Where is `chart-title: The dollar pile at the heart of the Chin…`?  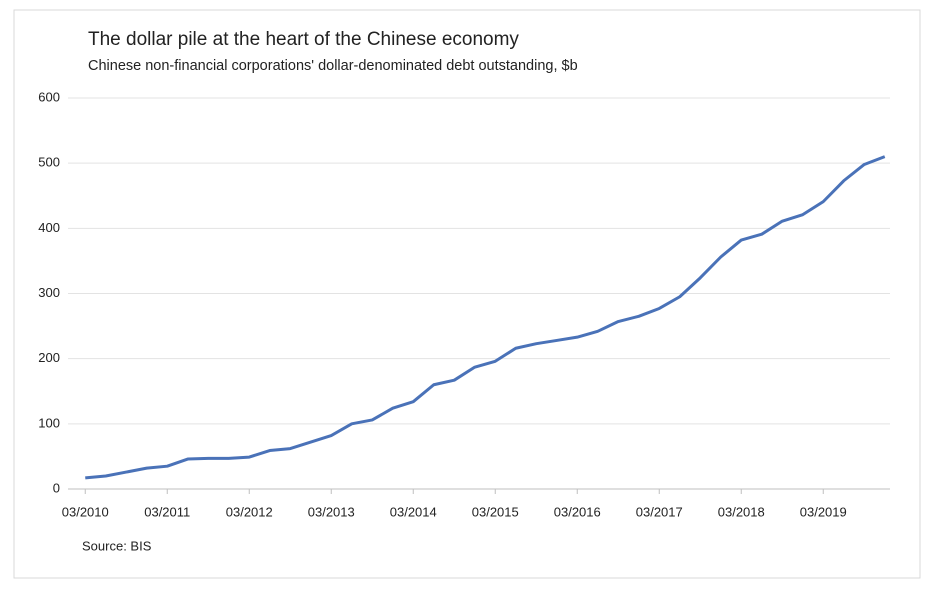
chart-title: The dollar pile at the heart of the Chin… is located at coordinates (303, 39).